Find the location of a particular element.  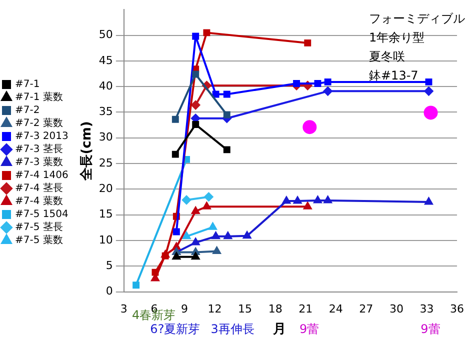

y-tick-label: 30 is located at coordinates (105, 137).